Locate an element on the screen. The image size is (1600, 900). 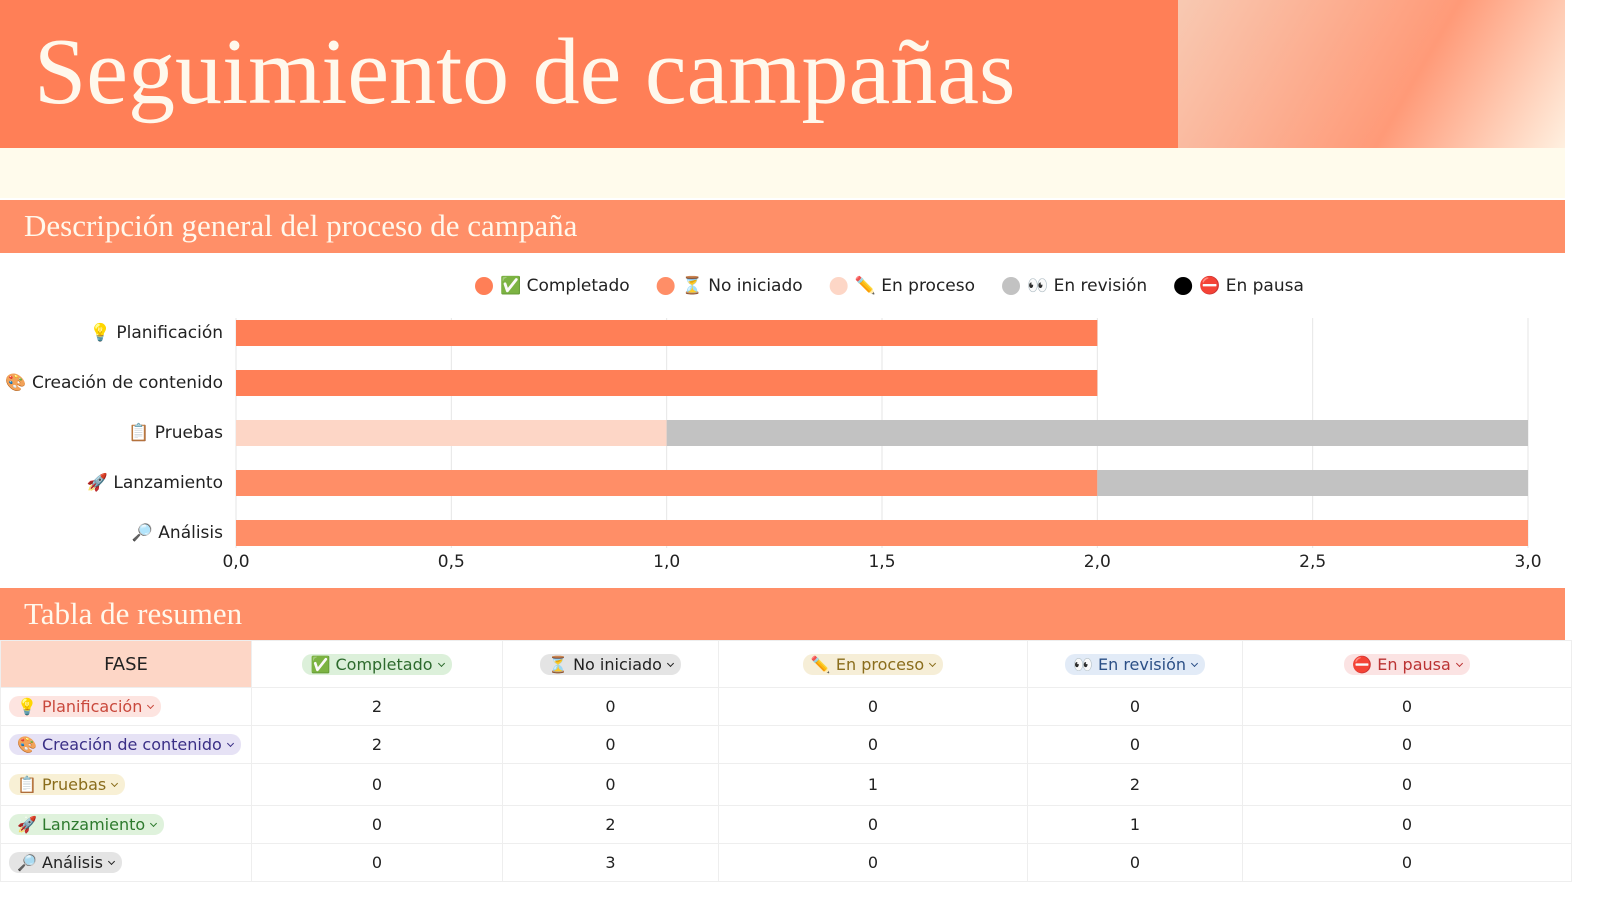
row-header: 📋 Pruebas is located at coordinates (126, 784).